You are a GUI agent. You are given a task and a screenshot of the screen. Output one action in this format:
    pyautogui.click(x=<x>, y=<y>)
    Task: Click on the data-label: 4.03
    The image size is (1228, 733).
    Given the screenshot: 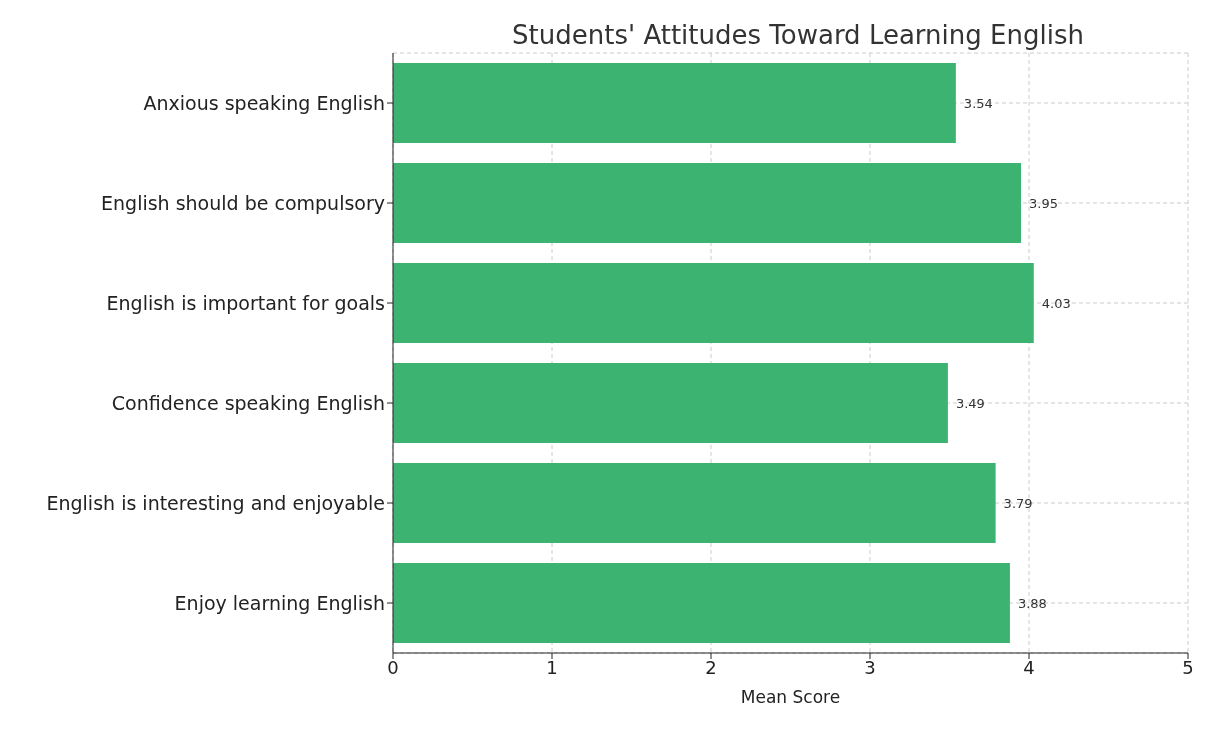 What is the action you would take?
    pyautogui.click(x=1056, y=303)
    